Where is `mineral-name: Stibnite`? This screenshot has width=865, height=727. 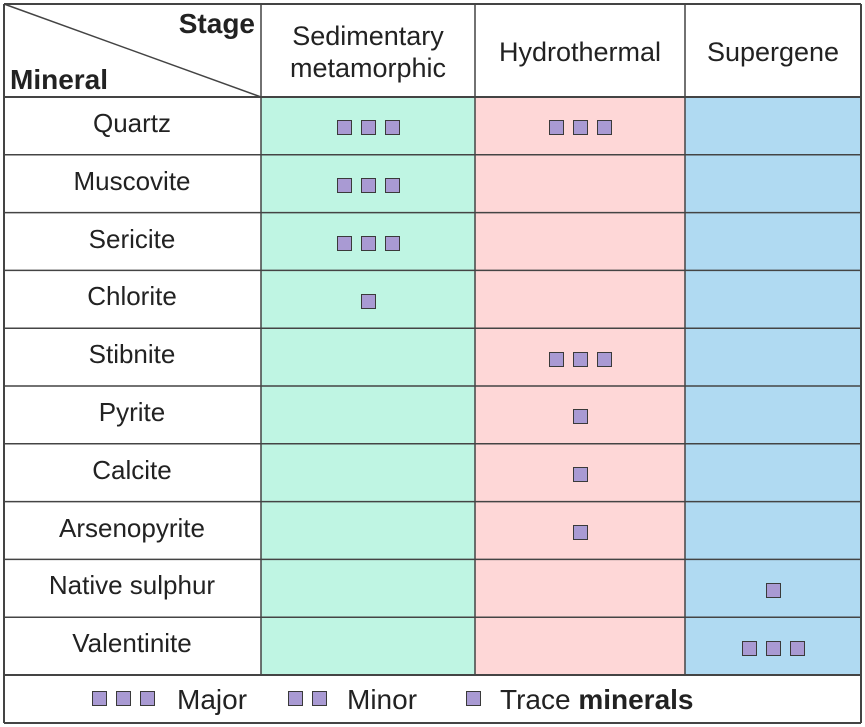 mineral-name: Stibnite is located at coordinates (132, 354).